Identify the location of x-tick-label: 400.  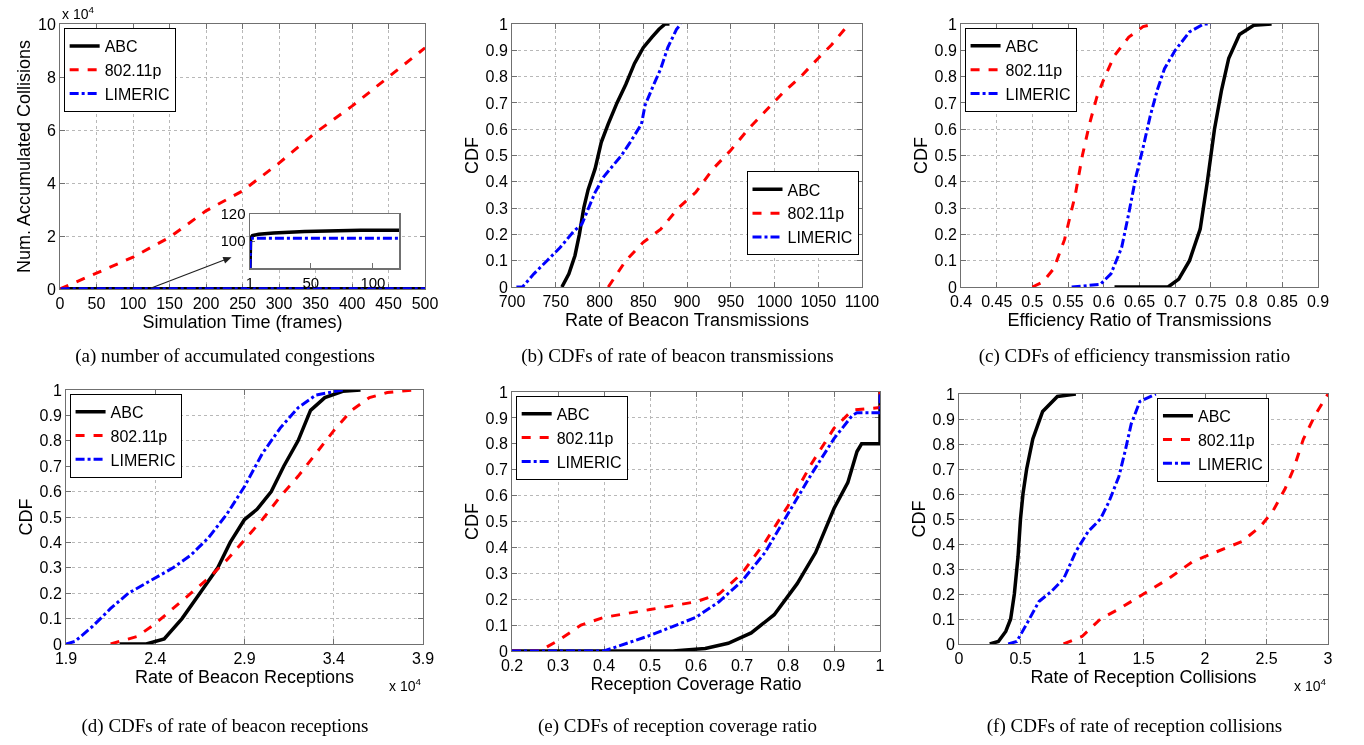
(352, 304).